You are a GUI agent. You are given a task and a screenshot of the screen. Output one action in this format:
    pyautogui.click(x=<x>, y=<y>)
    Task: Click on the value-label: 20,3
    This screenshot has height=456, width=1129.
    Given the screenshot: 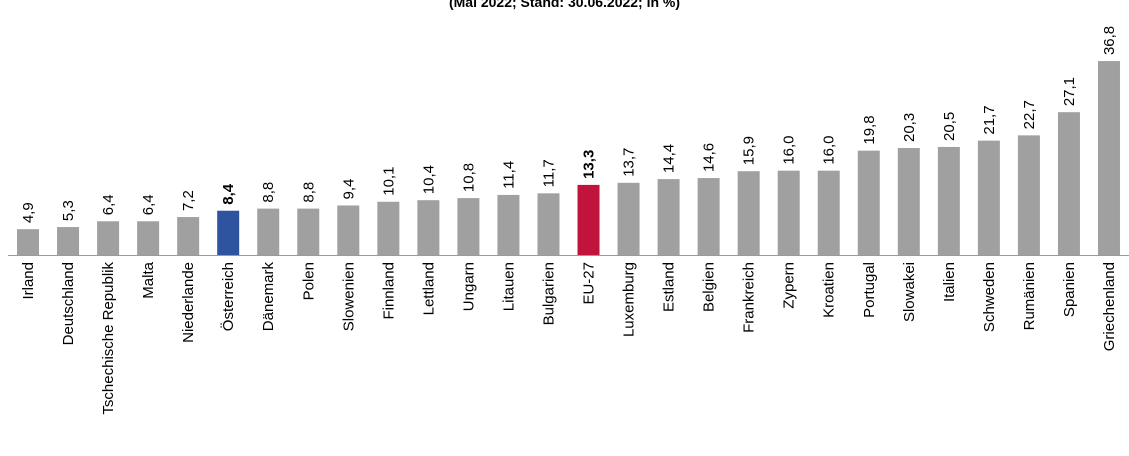 What is the action you would take?
    pyautogui.click(x=909, y=127)
    